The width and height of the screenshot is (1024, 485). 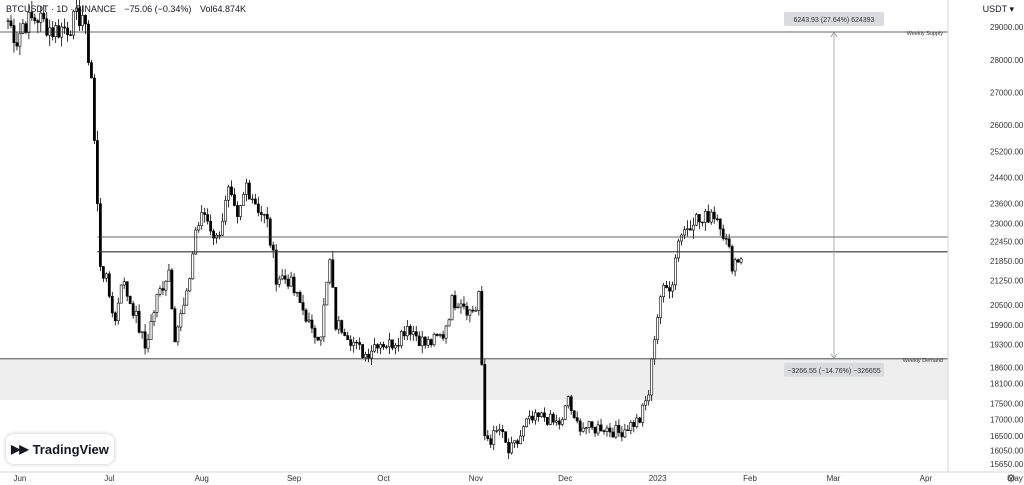 What do you see at coordinates (998, 9) in the screenshot?
I see `currency-selector: USDT ▾` at bounding box center [998, 9].